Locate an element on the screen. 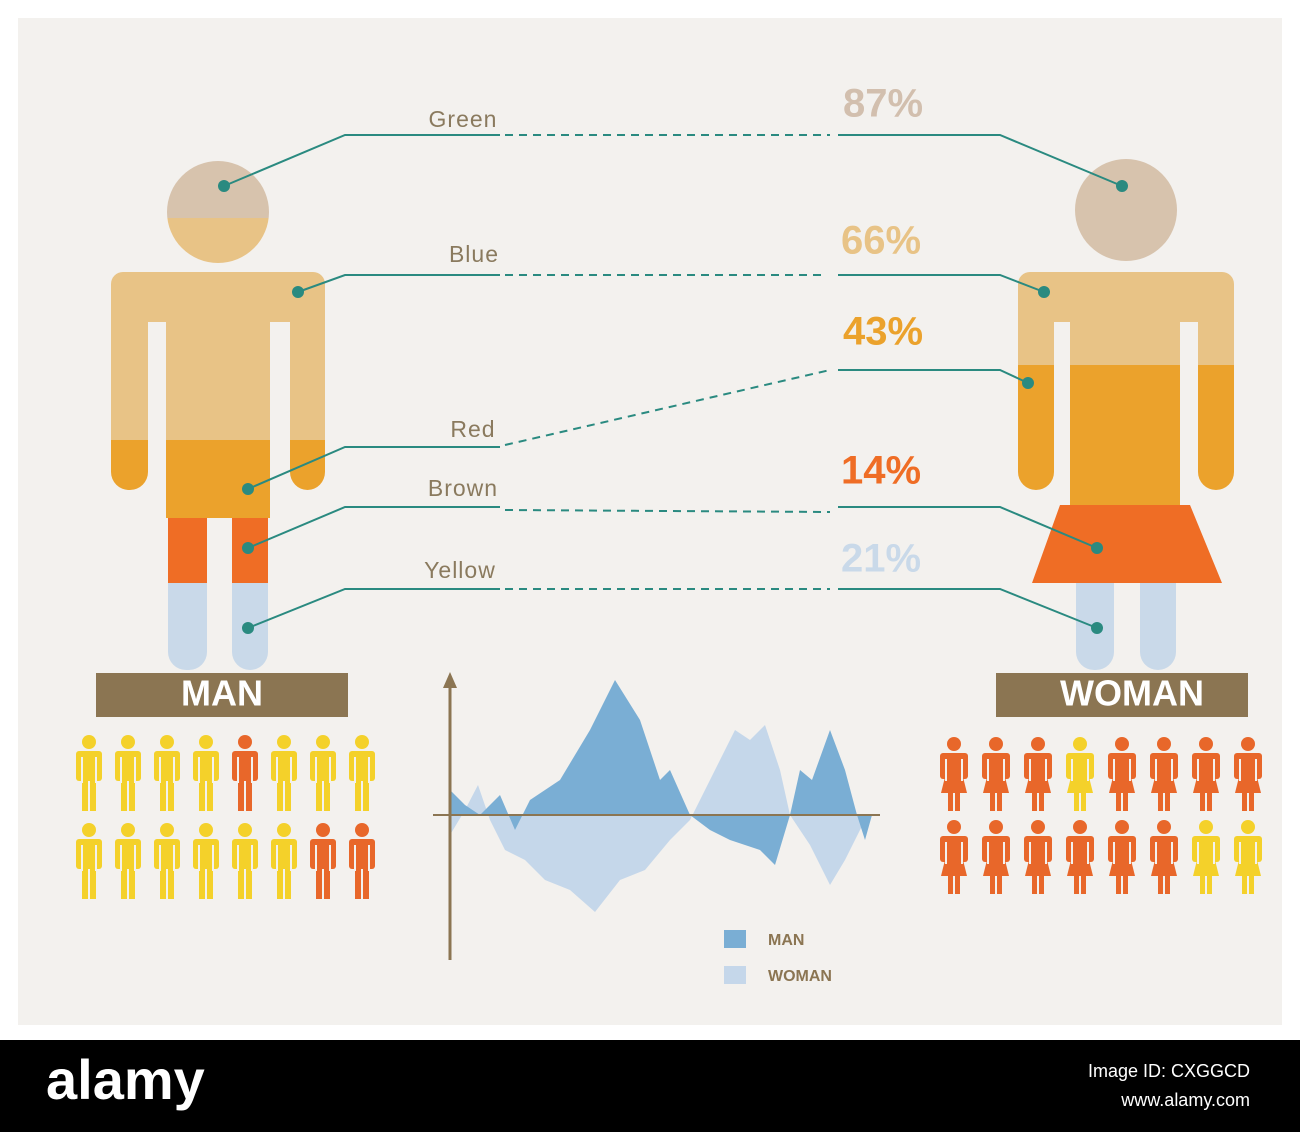 Image resolution: width=1300 pixels, height=1132 pixels. image-id: Image ID: CXGGCD is located at coordinates (1169, 1071).